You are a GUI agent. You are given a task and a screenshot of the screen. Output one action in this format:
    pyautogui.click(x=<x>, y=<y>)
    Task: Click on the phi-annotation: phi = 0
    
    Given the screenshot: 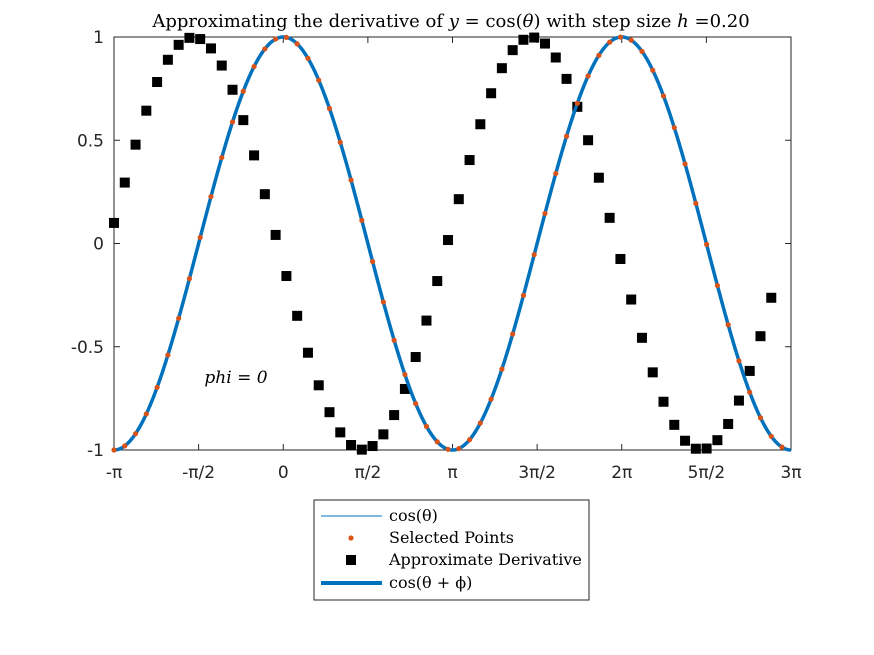 What is the action you would take?
    pyautogui.click(x=235, y=378)
    